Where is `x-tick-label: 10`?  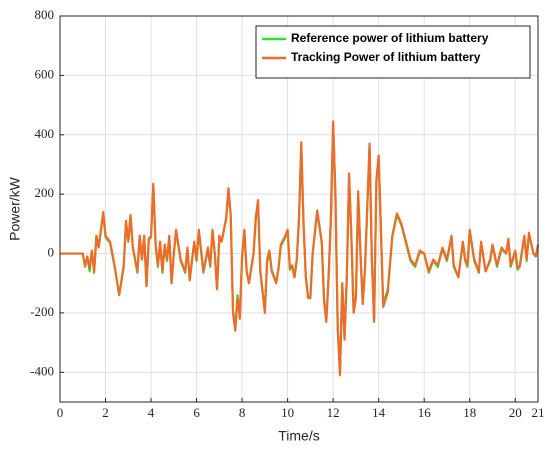
x-tick-label: 10 is located at coordinates (287, 412).